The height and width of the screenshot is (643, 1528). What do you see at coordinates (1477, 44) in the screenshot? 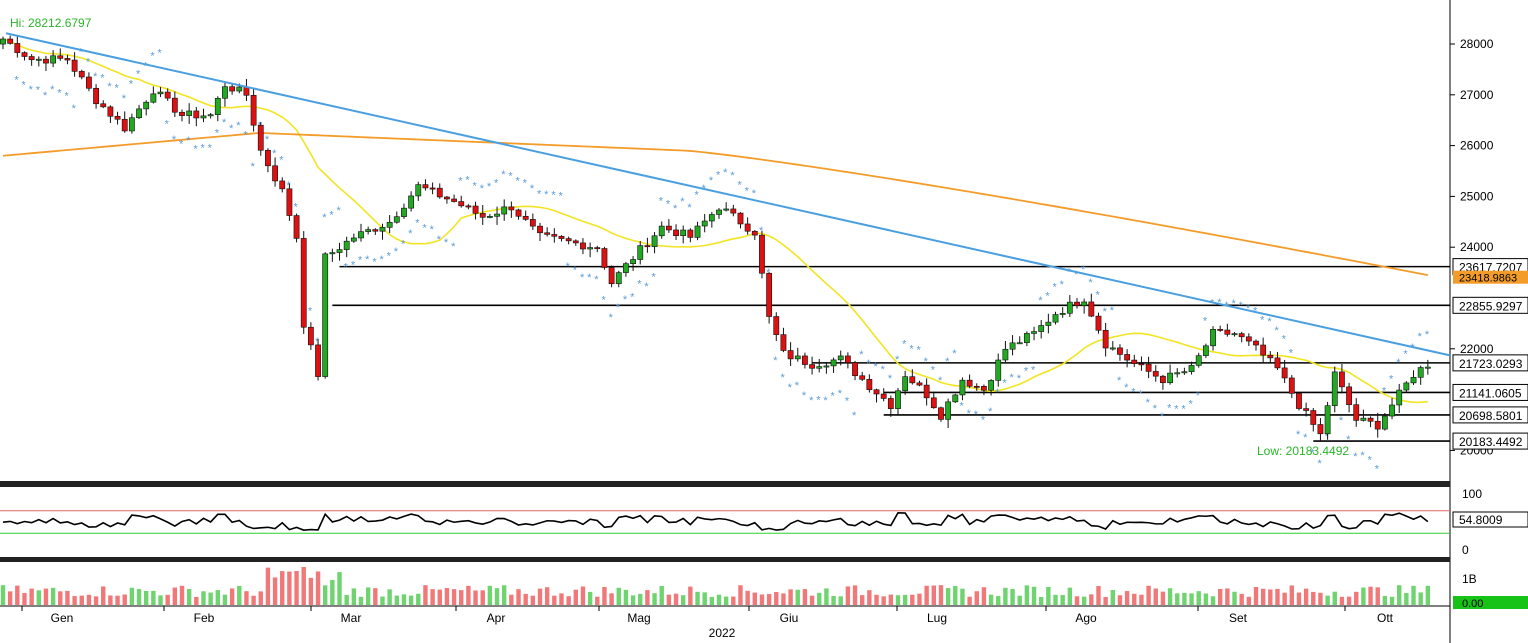
I see `price-tick-label: 28000` at bounding box center [1477, 44].